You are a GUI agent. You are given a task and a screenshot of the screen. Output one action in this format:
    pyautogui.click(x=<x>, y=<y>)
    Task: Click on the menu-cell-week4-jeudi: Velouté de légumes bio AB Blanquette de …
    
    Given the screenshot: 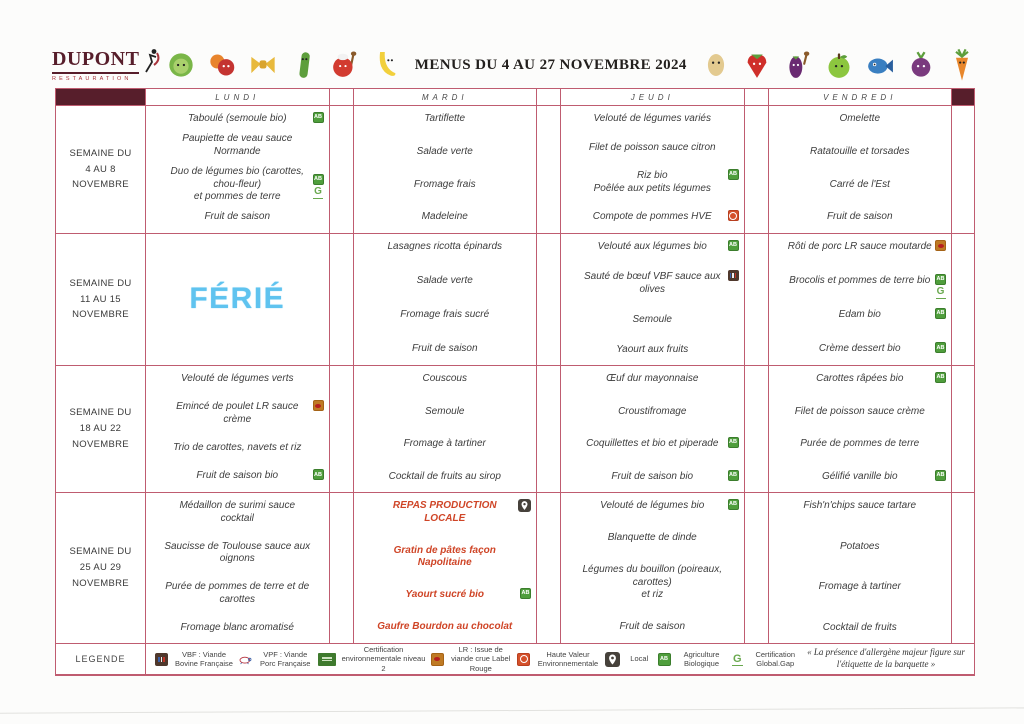 What is the action you would take?
    pyautogui.click(x=653, y=568)
    